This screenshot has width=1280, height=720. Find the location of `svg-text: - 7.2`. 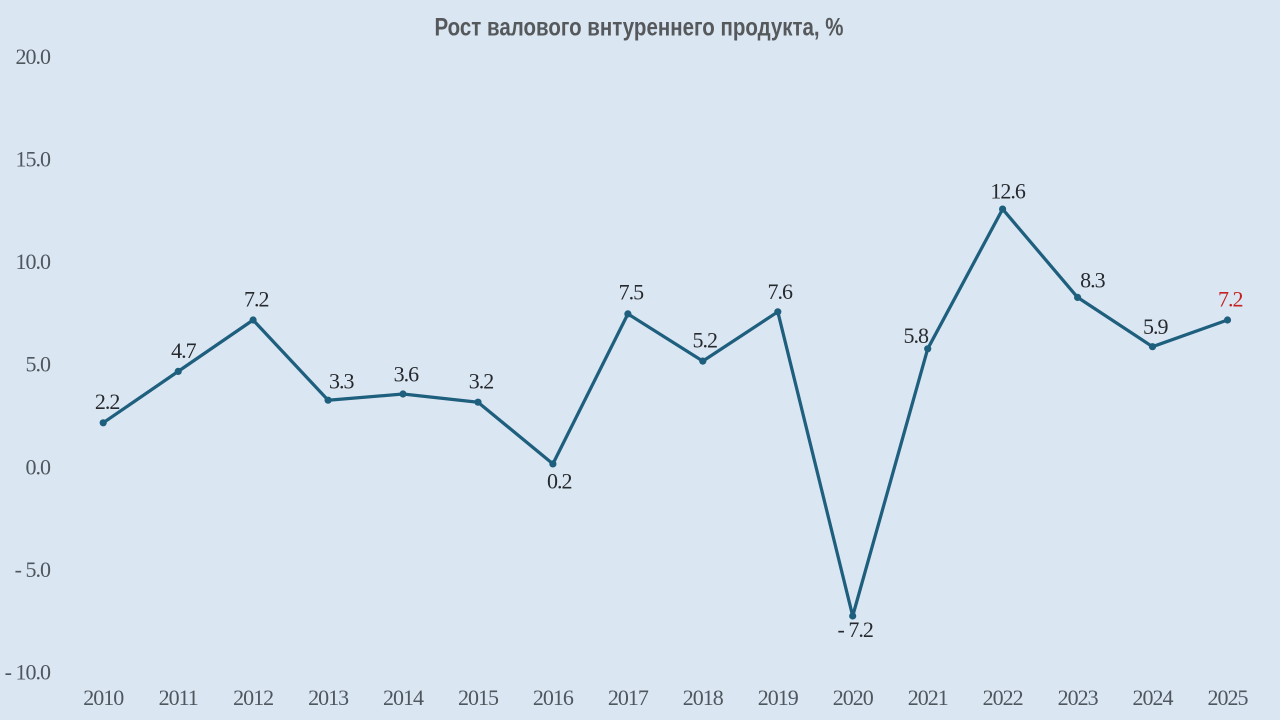

svg-text: - 7.2 is located at coordinates (855, 629).